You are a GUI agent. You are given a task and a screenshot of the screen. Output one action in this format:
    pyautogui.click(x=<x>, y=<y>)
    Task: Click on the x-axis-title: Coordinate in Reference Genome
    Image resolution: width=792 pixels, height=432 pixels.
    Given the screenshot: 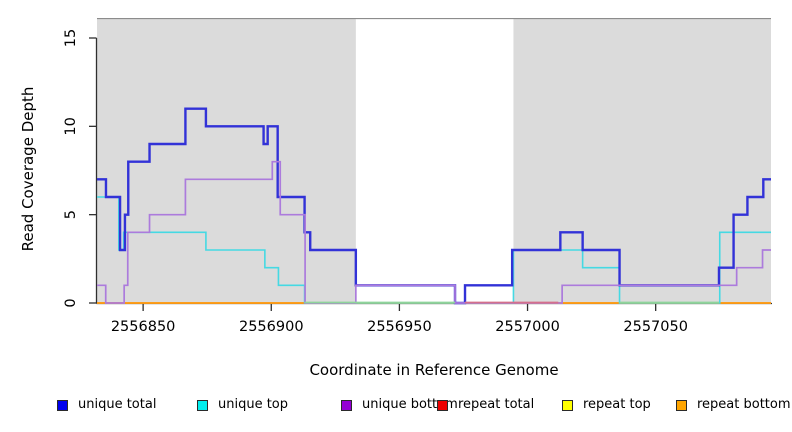 What is the action you would take?
    pyautogui.click(x=434, y=370)
    